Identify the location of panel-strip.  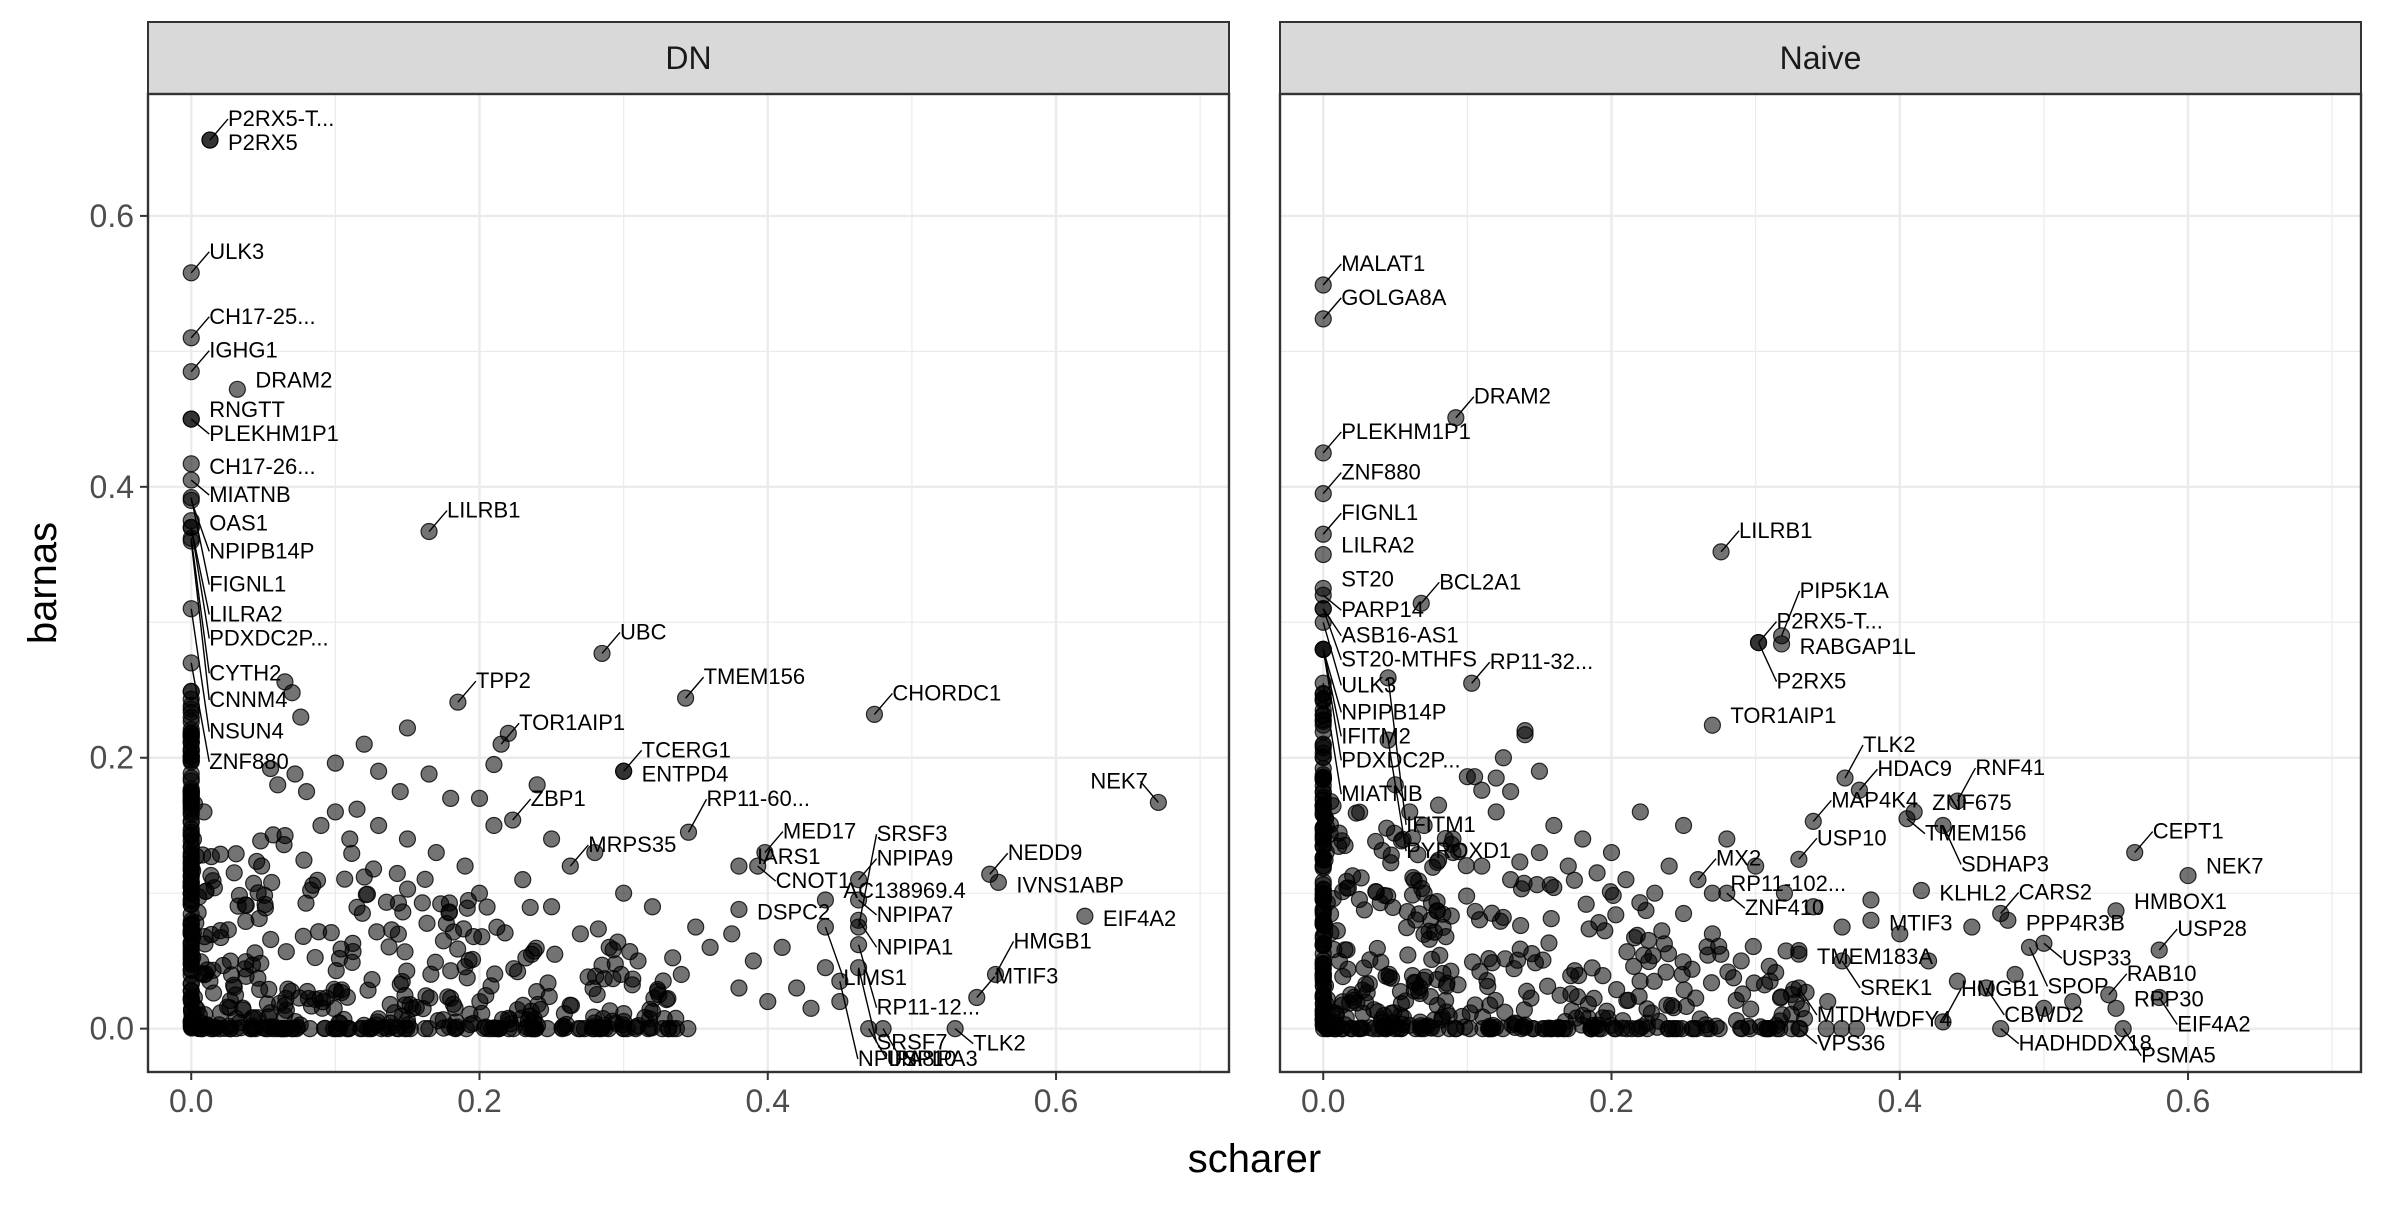
(1820, 58).